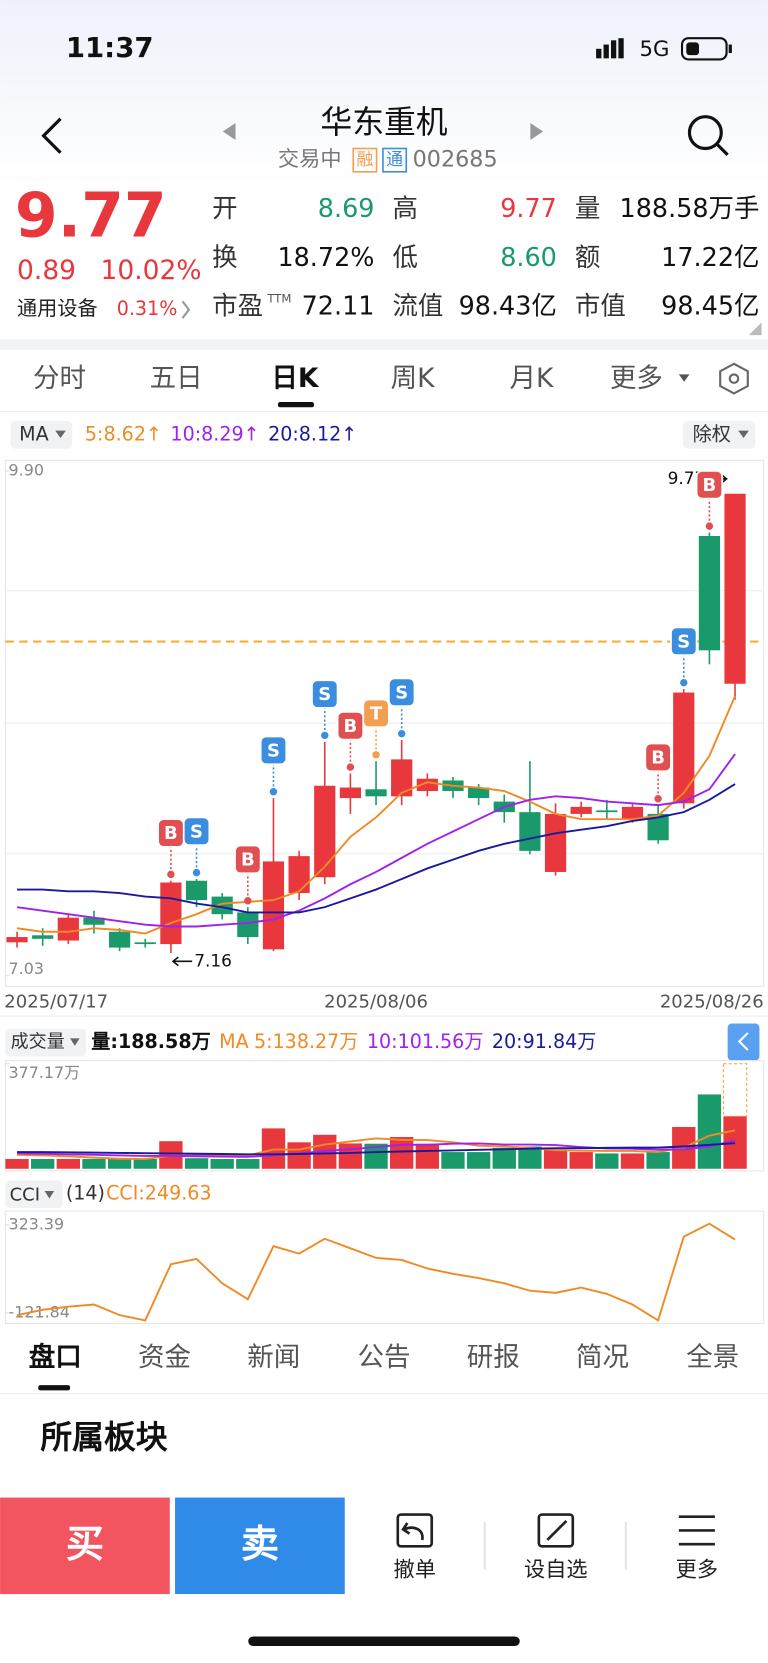  I want to click on back-button, so click(51, 135).